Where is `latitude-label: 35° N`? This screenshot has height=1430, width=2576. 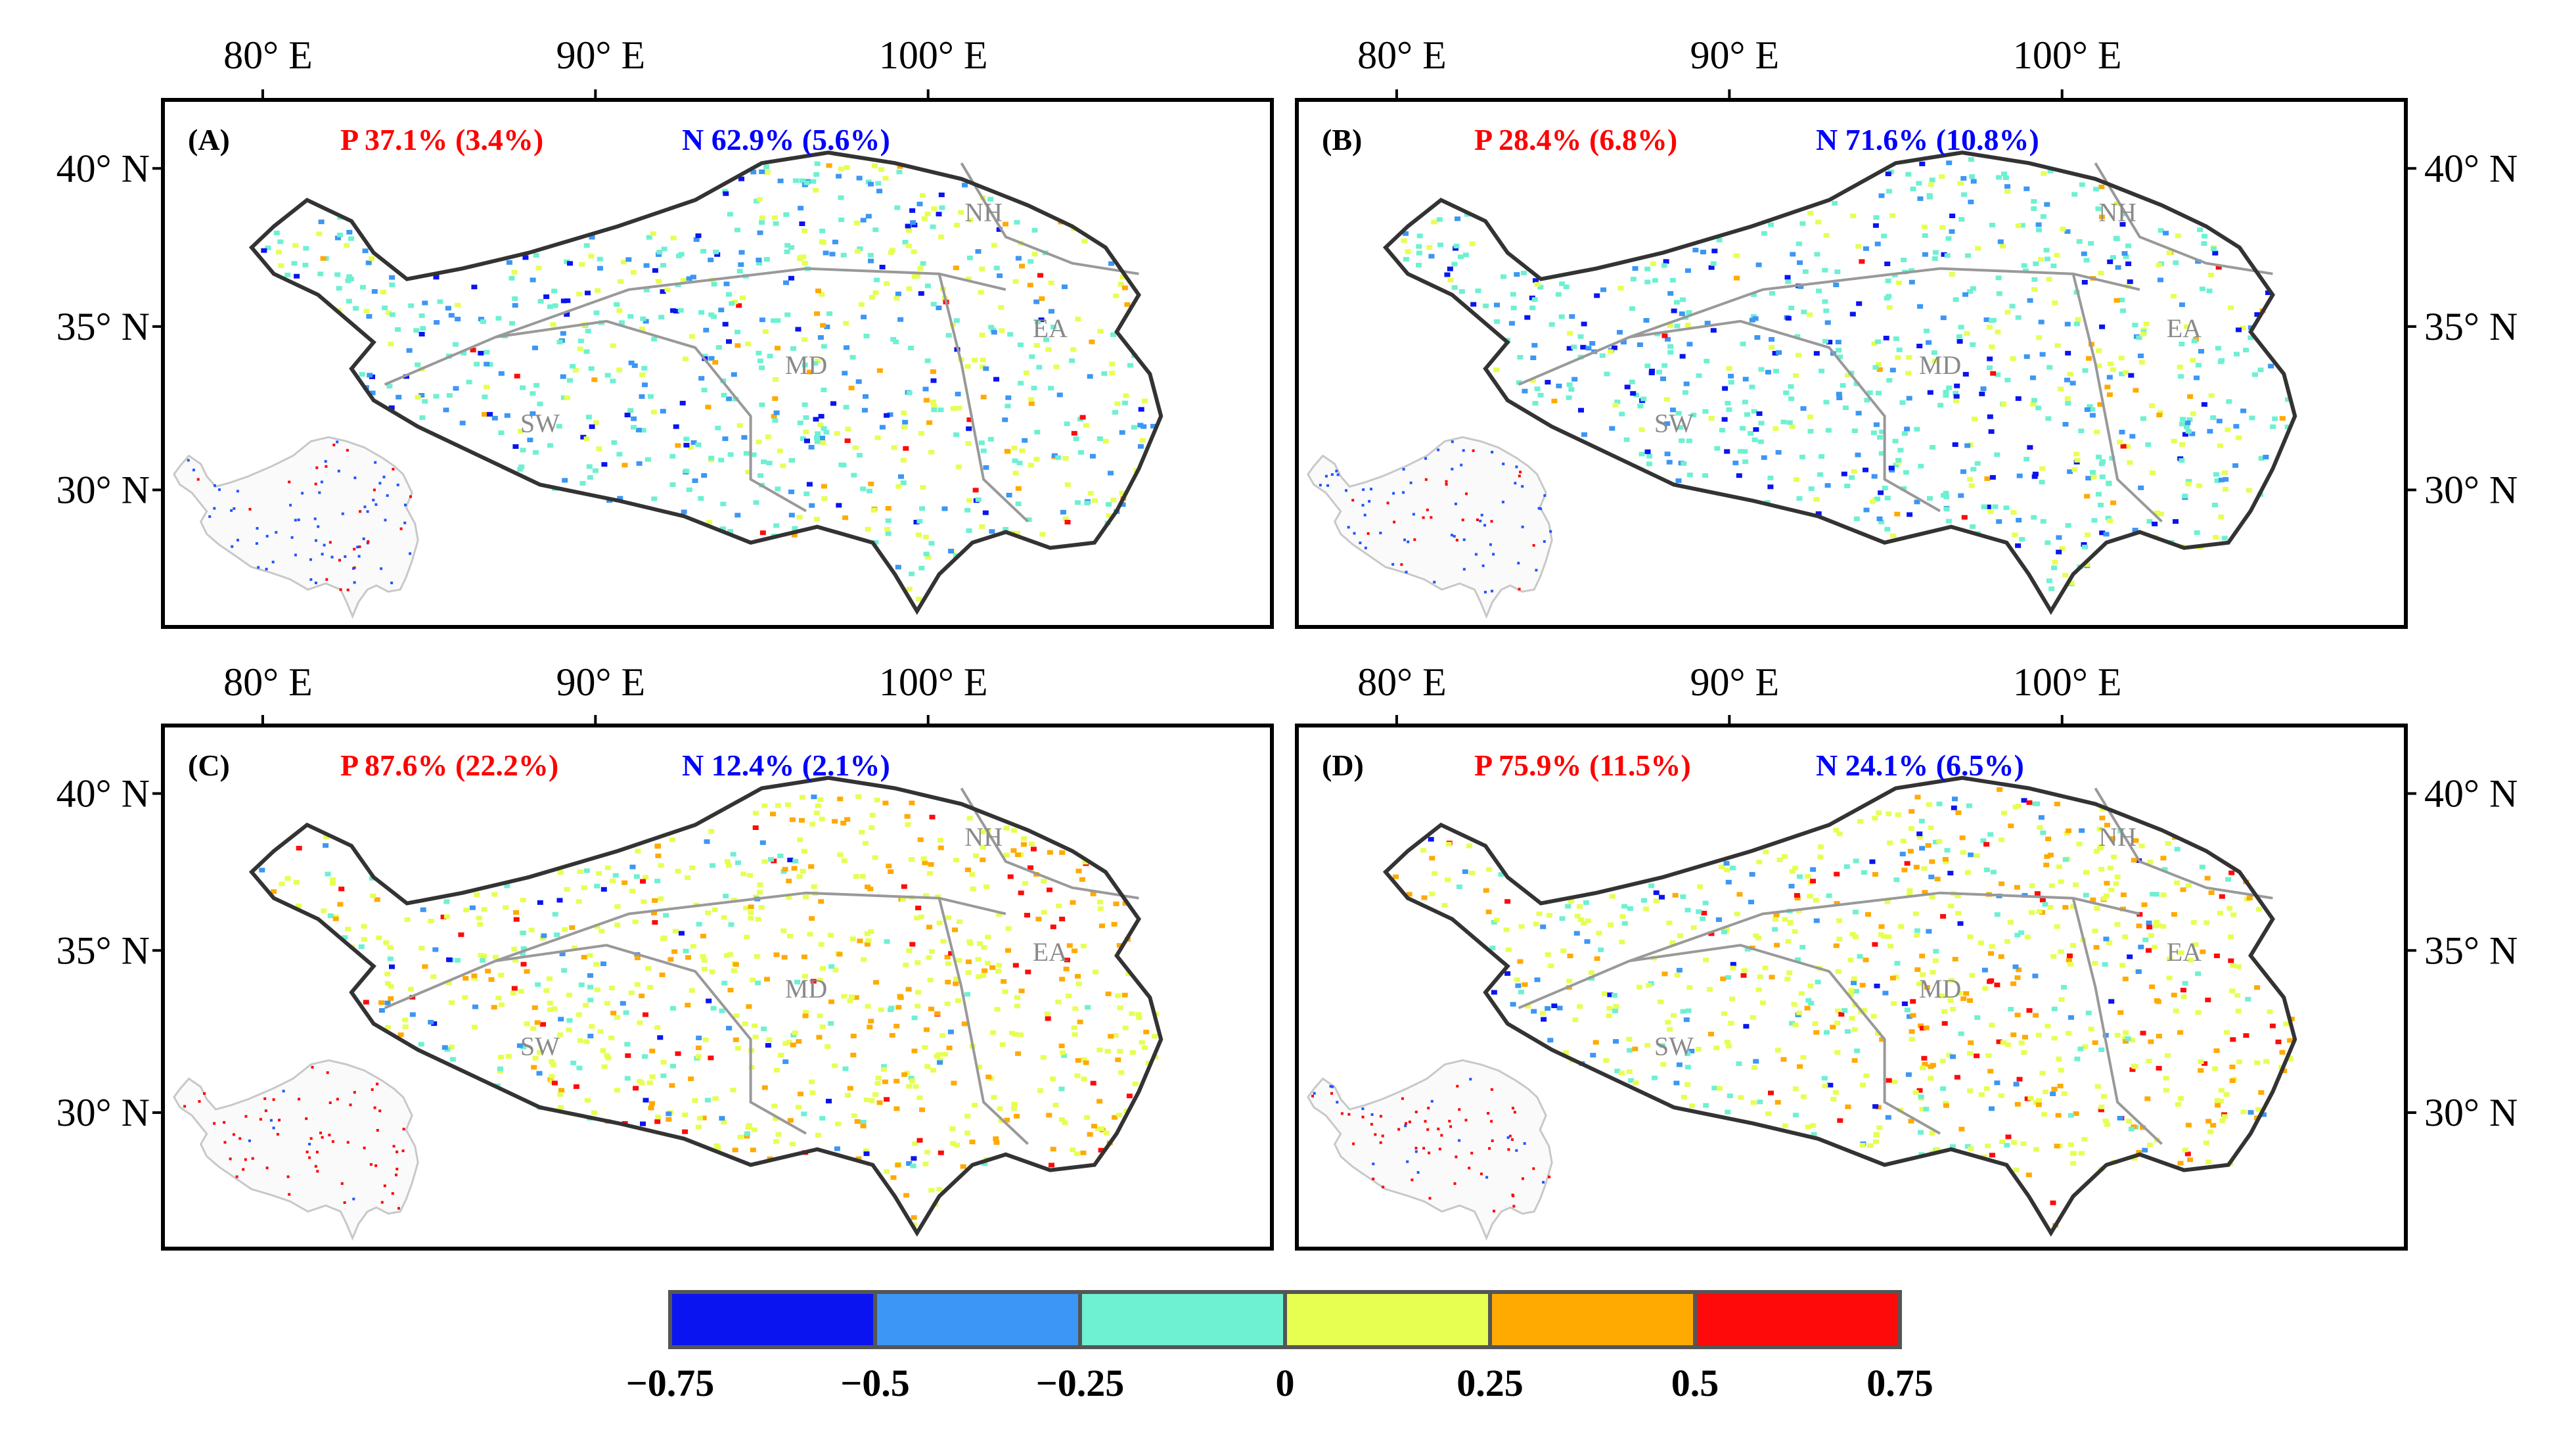
latitude-label: 35° N is located at coordinates (103, 950).